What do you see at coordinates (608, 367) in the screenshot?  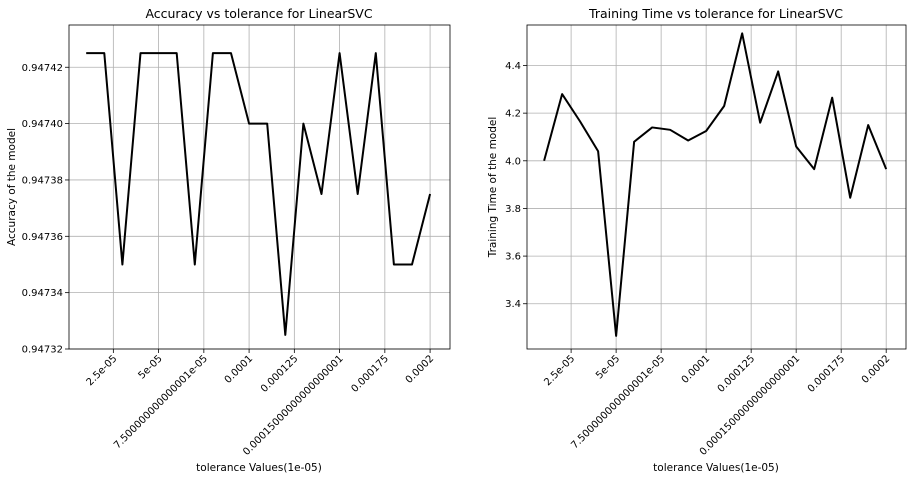 I see `training-time-x-tick-label: 5e-05` at bounding box center [608, 367].